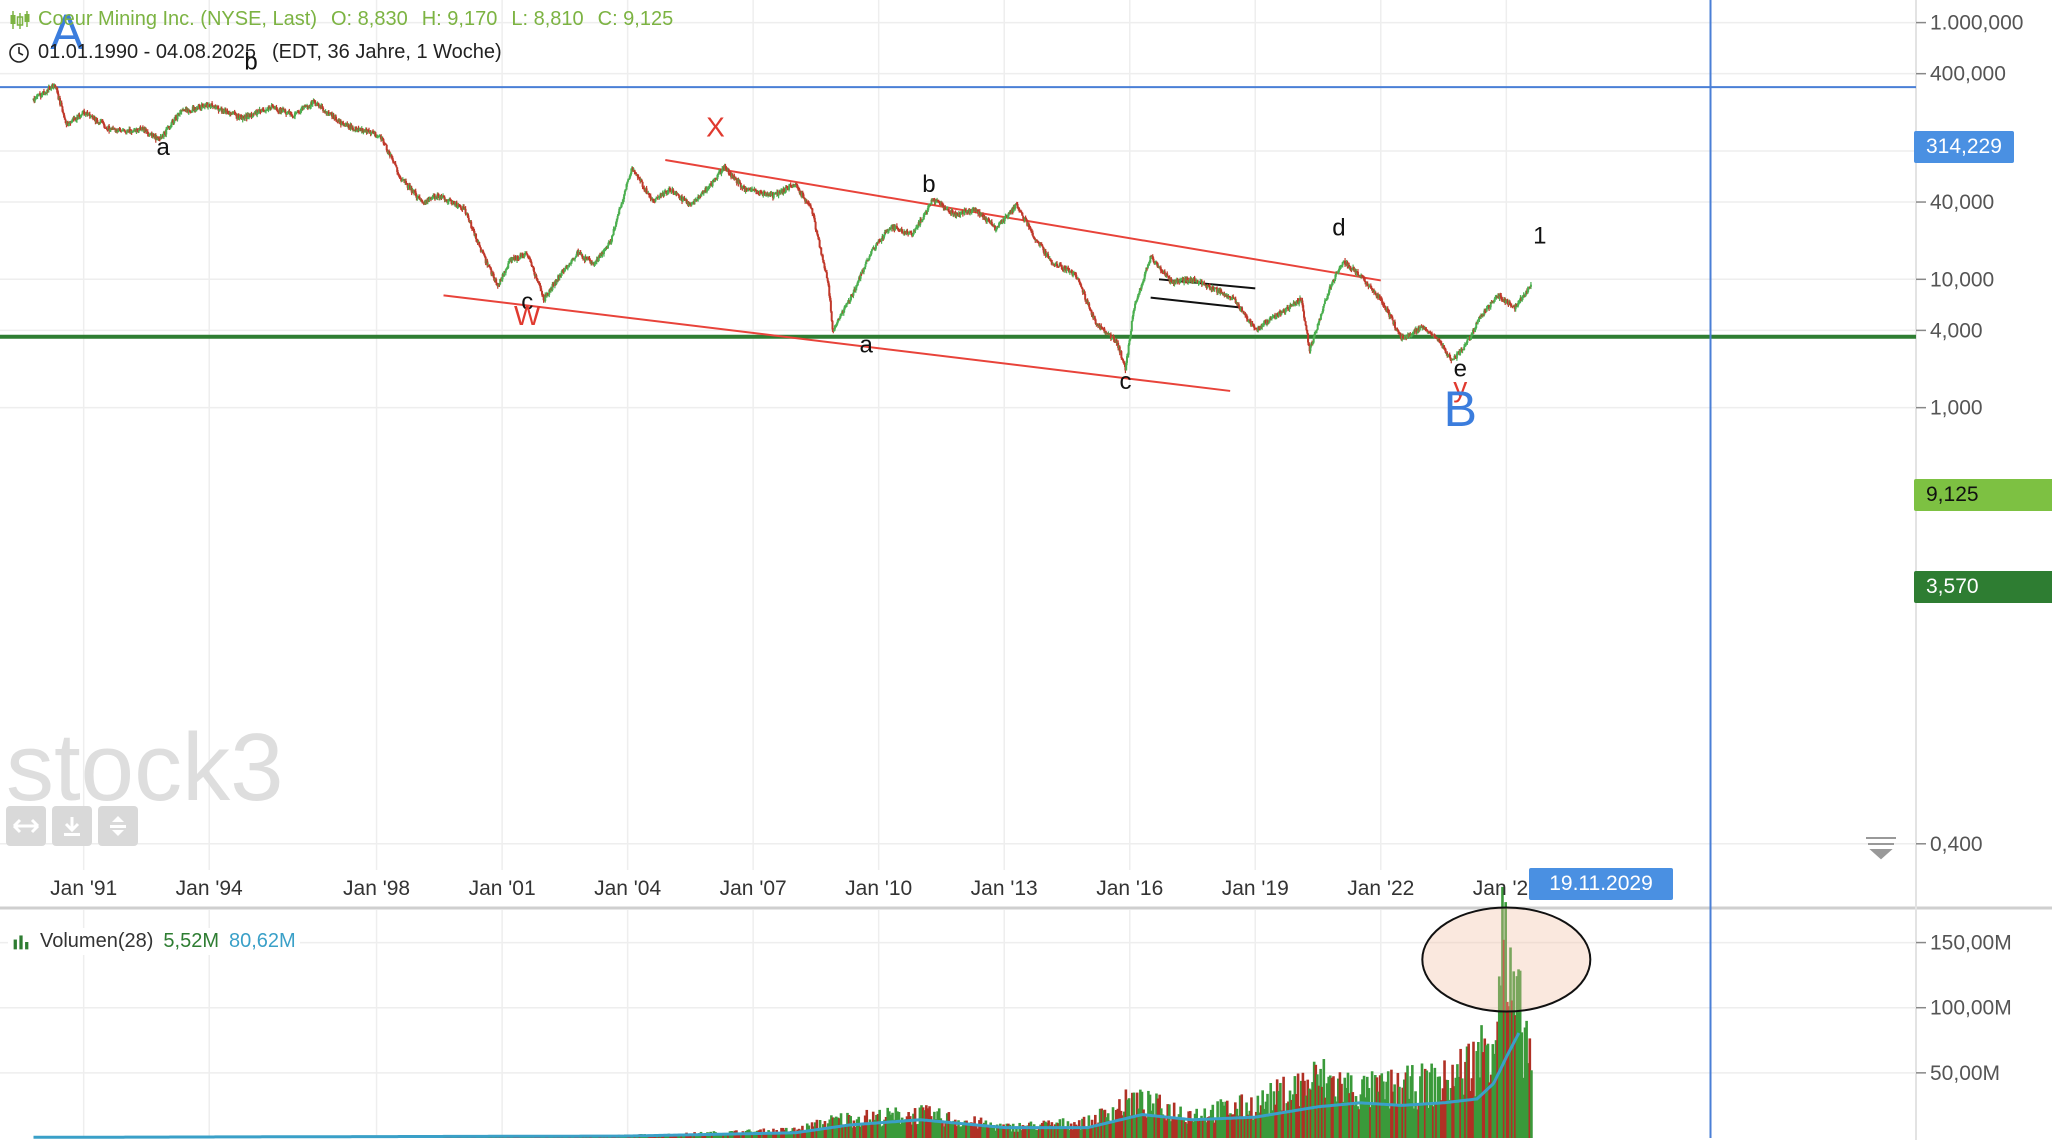 This screenshot has height=1140, width=2052. Describe the element at coordinates (164, 147) in the screenshot. I see `wave-label: a` at that location.